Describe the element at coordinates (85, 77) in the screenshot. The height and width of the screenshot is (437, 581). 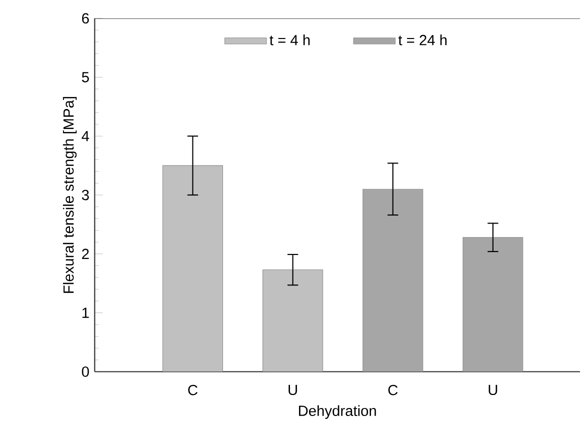
I see `y-tick-label: 5` at that location.